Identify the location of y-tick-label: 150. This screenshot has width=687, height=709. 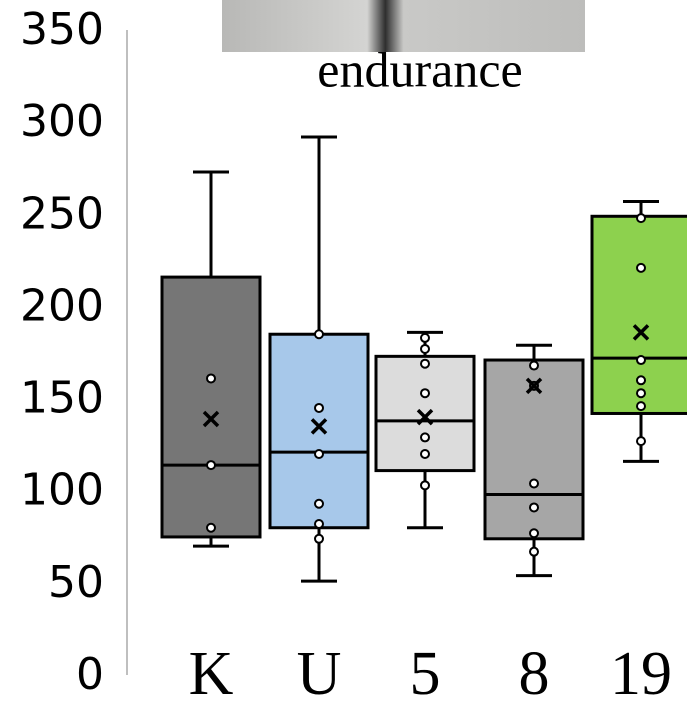
(62, 398).